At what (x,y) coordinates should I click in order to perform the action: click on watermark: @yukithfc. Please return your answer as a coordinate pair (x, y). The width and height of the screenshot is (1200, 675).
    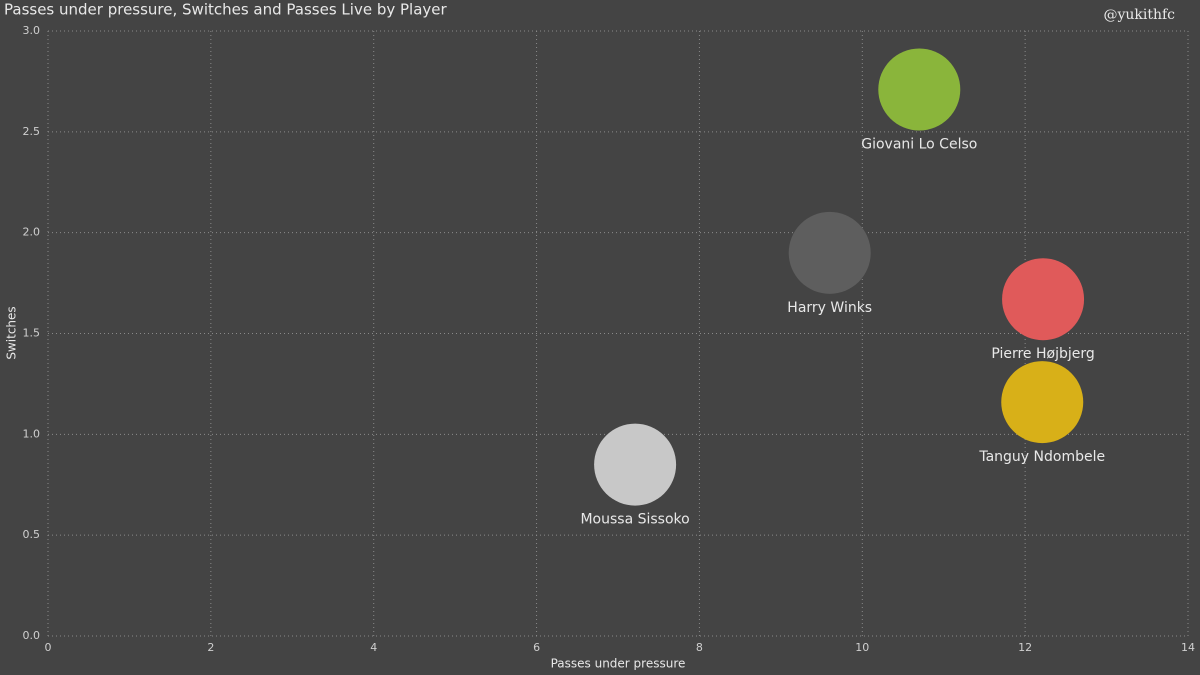
    Looking at the image, I should click on (1139, 15).